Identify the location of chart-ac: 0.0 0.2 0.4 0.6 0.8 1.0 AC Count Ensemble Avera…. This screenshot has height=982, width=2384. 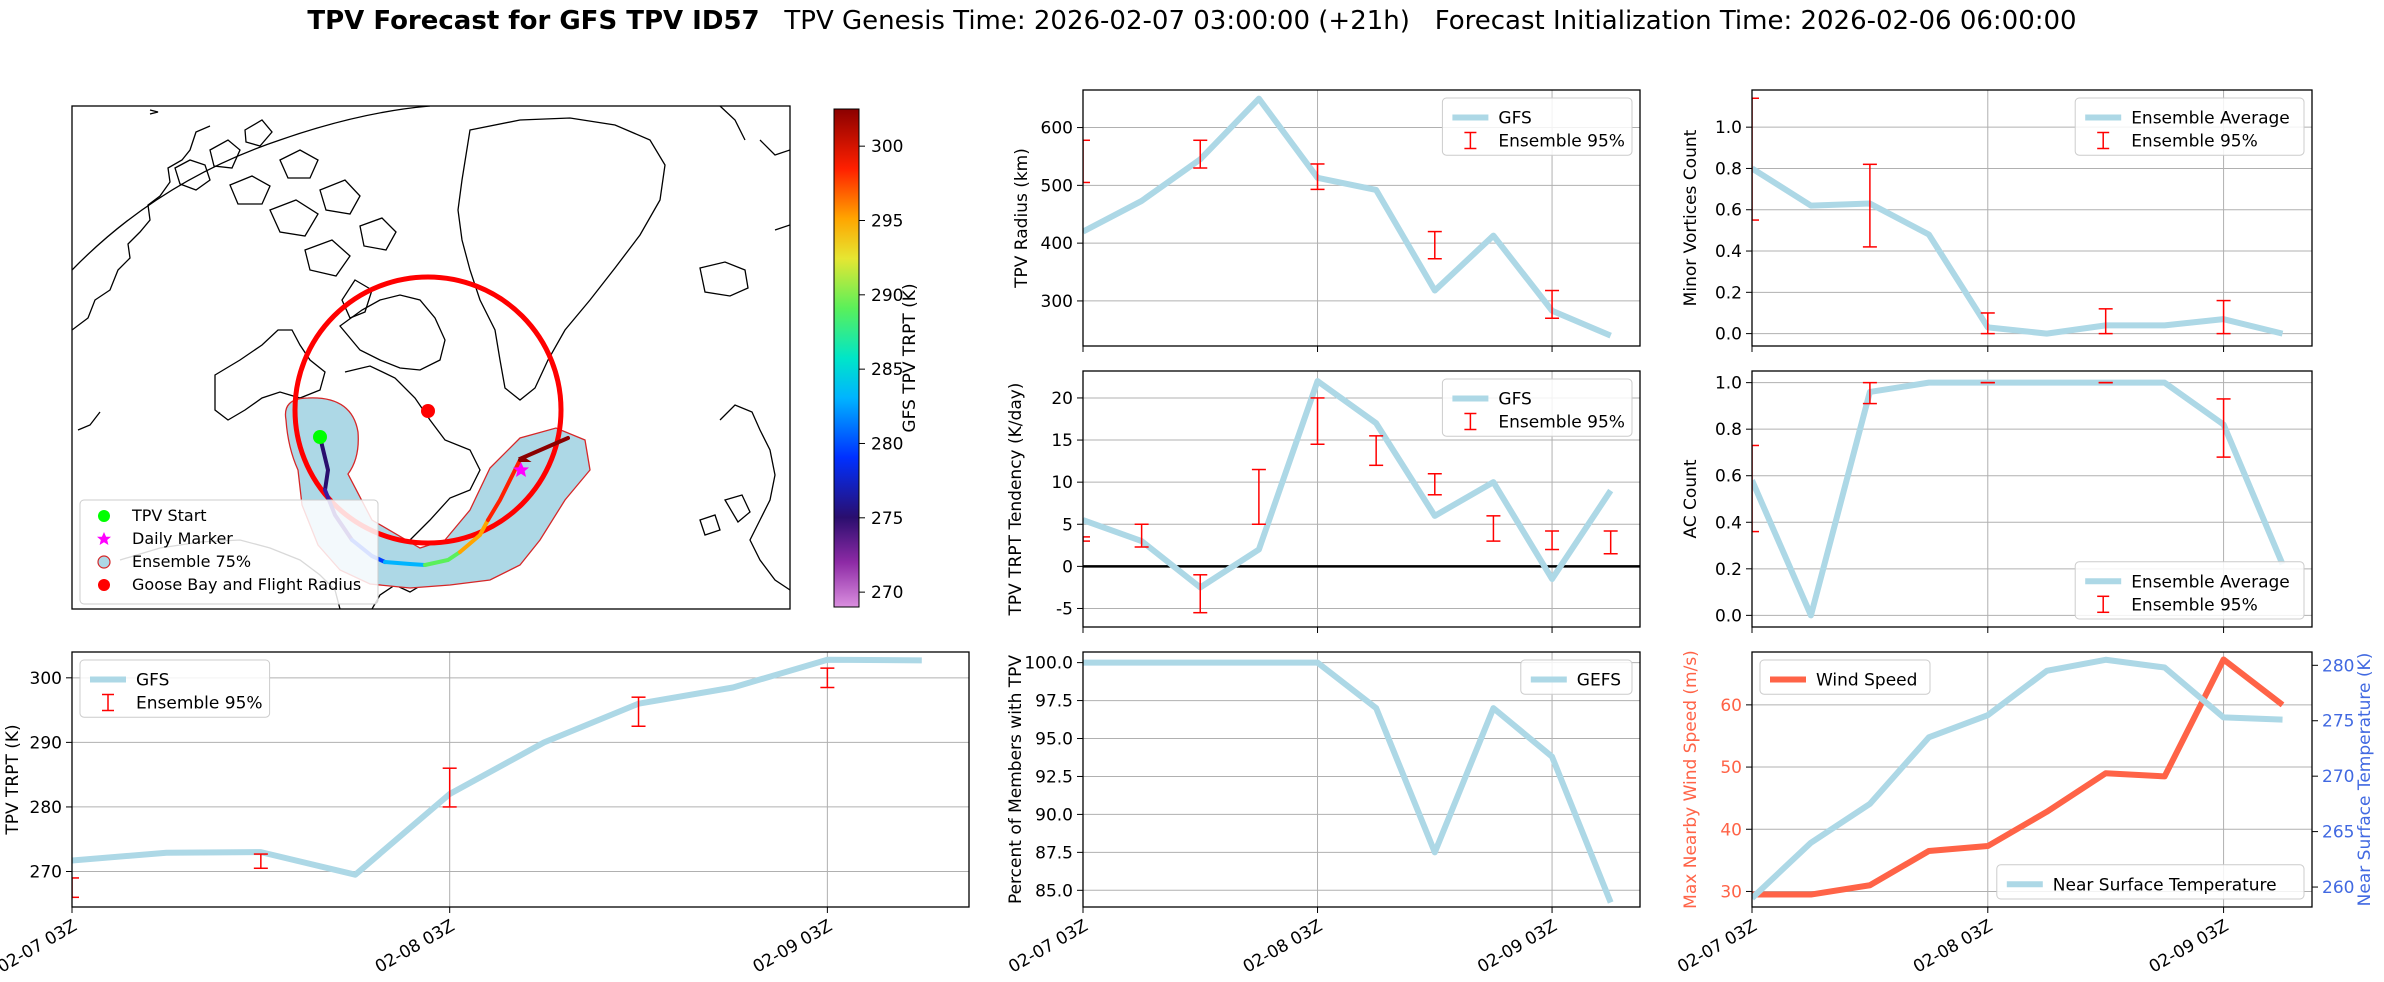
(1997, 501).